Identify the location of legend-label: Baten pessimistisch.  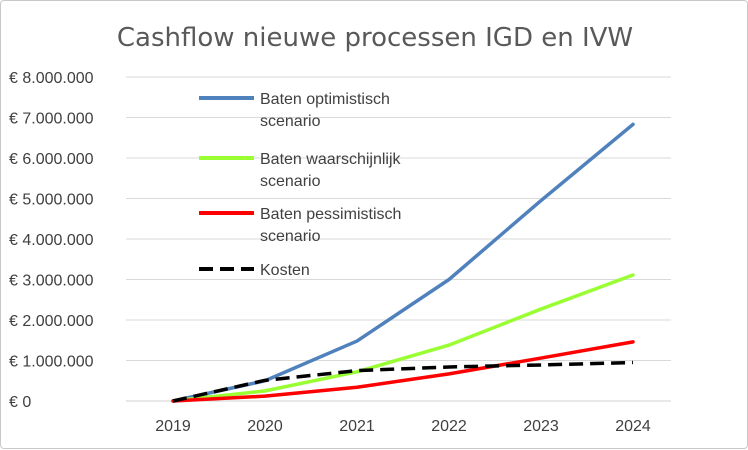
(330, 214).